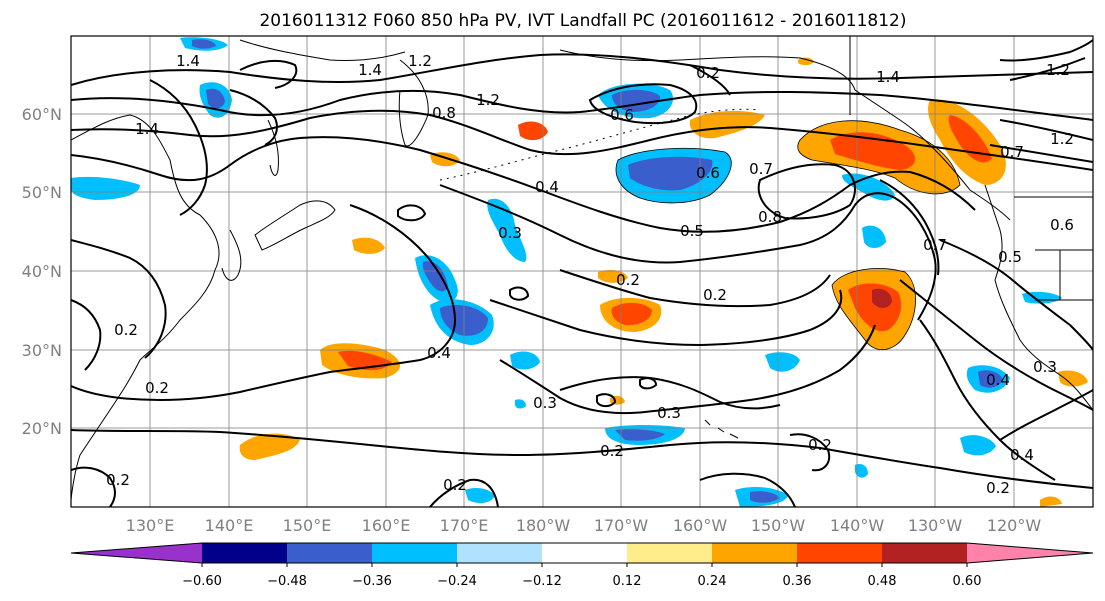 The width and height of the screenshot is (1105, 601). Describe the element at coordinates (692, 231) in the screenshot. I see `contour-label: 0.5` at that location.